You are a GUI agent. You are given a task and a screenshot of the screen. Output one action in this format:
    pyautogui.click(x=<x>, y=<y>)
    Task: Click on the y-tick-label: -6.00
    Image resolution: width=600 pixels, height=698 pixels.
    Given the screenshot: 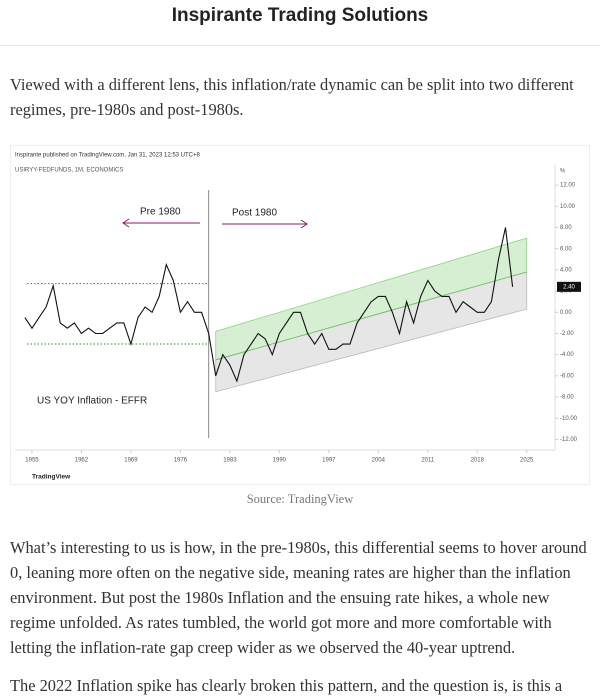 What is the action you would take?
    pyautogui.click(x=567, y=376)
    